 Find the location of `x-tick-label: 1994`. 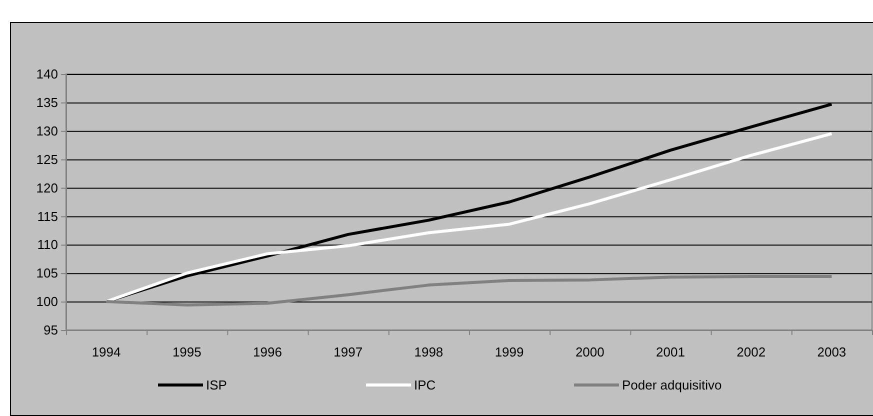

x-tick-label: 1994 is located at coordinates (106, 352).